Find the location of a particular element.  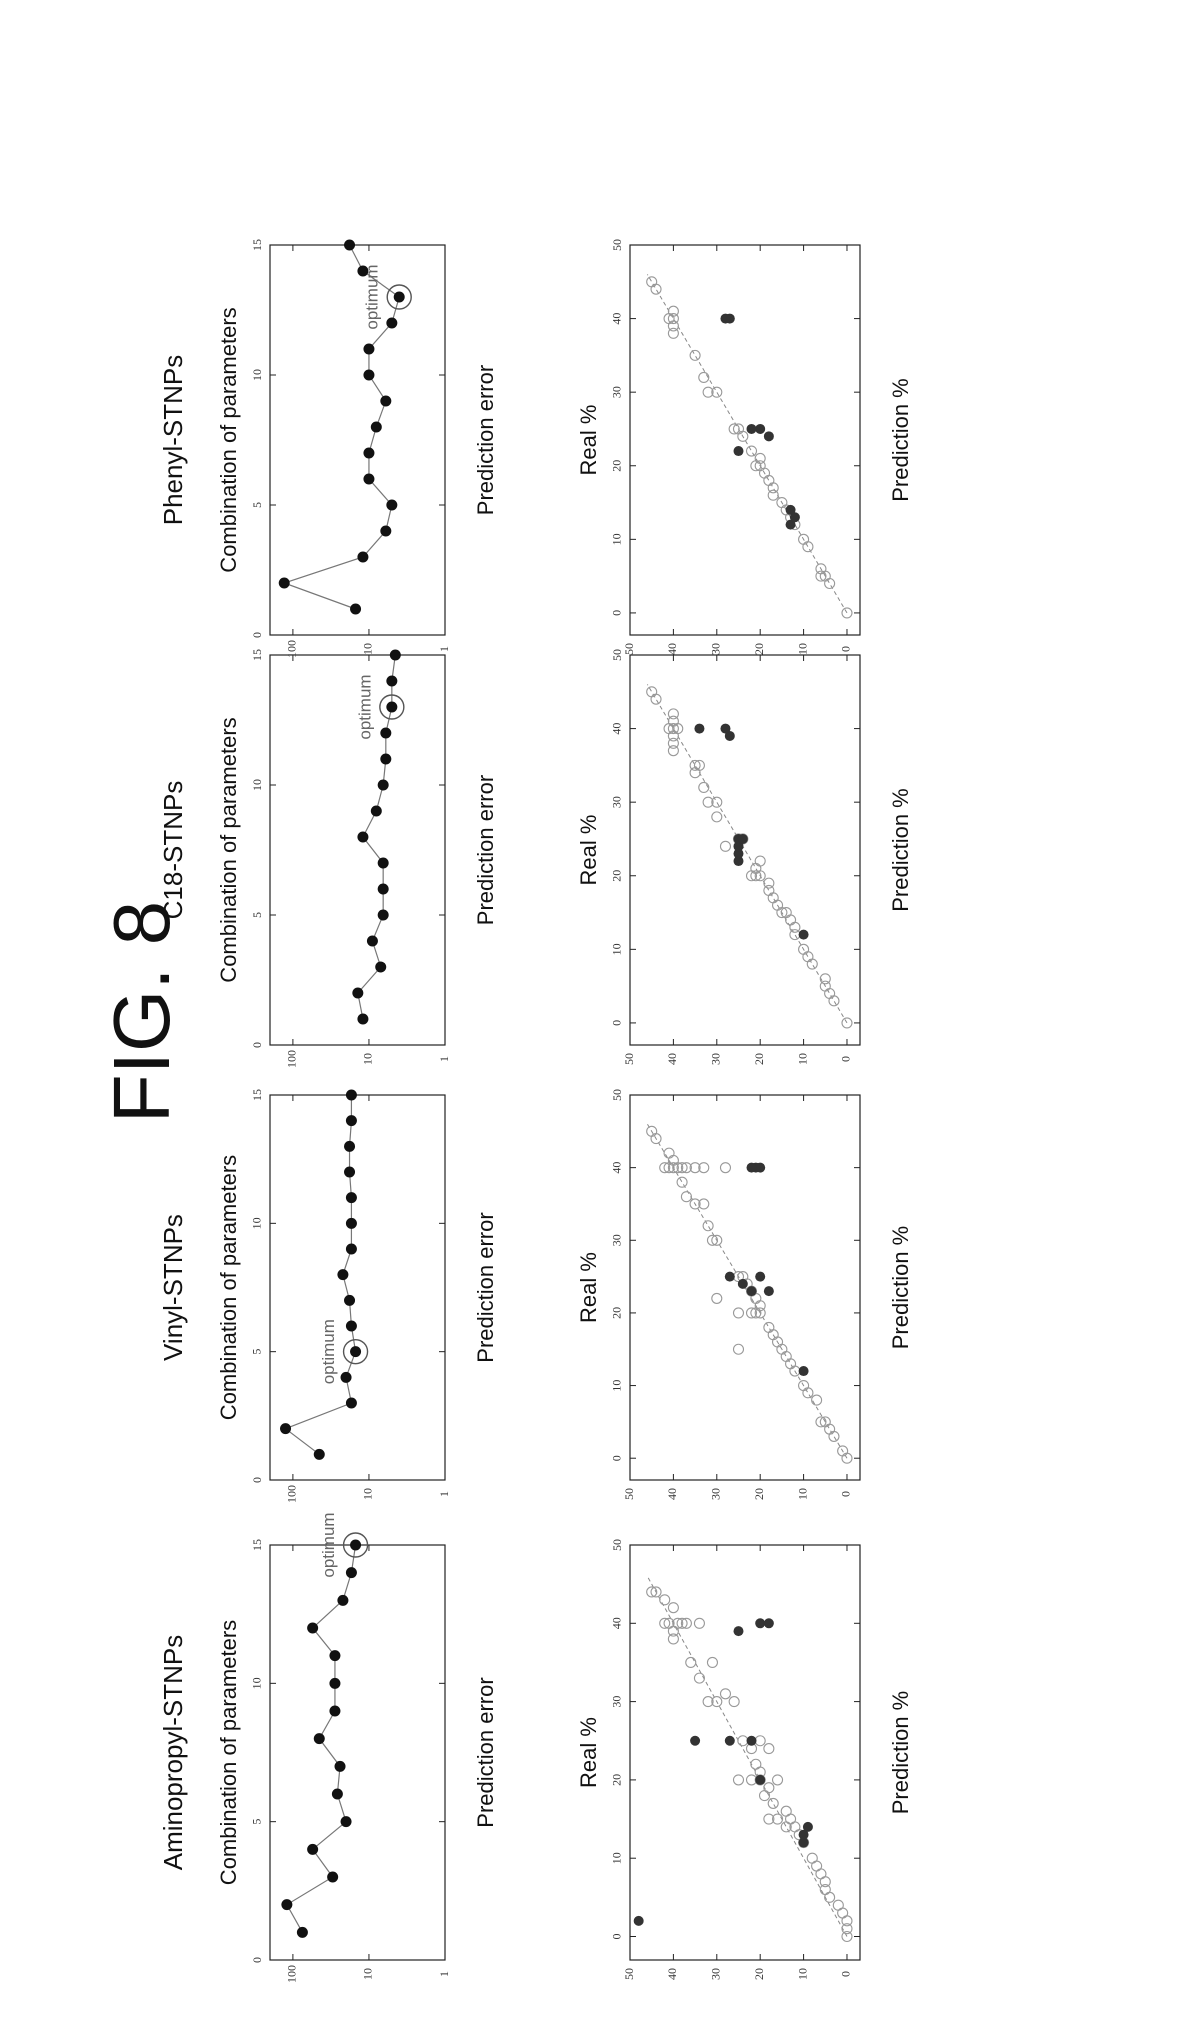

panel-title: C18-STNPs is located at coordinates (173, 850).